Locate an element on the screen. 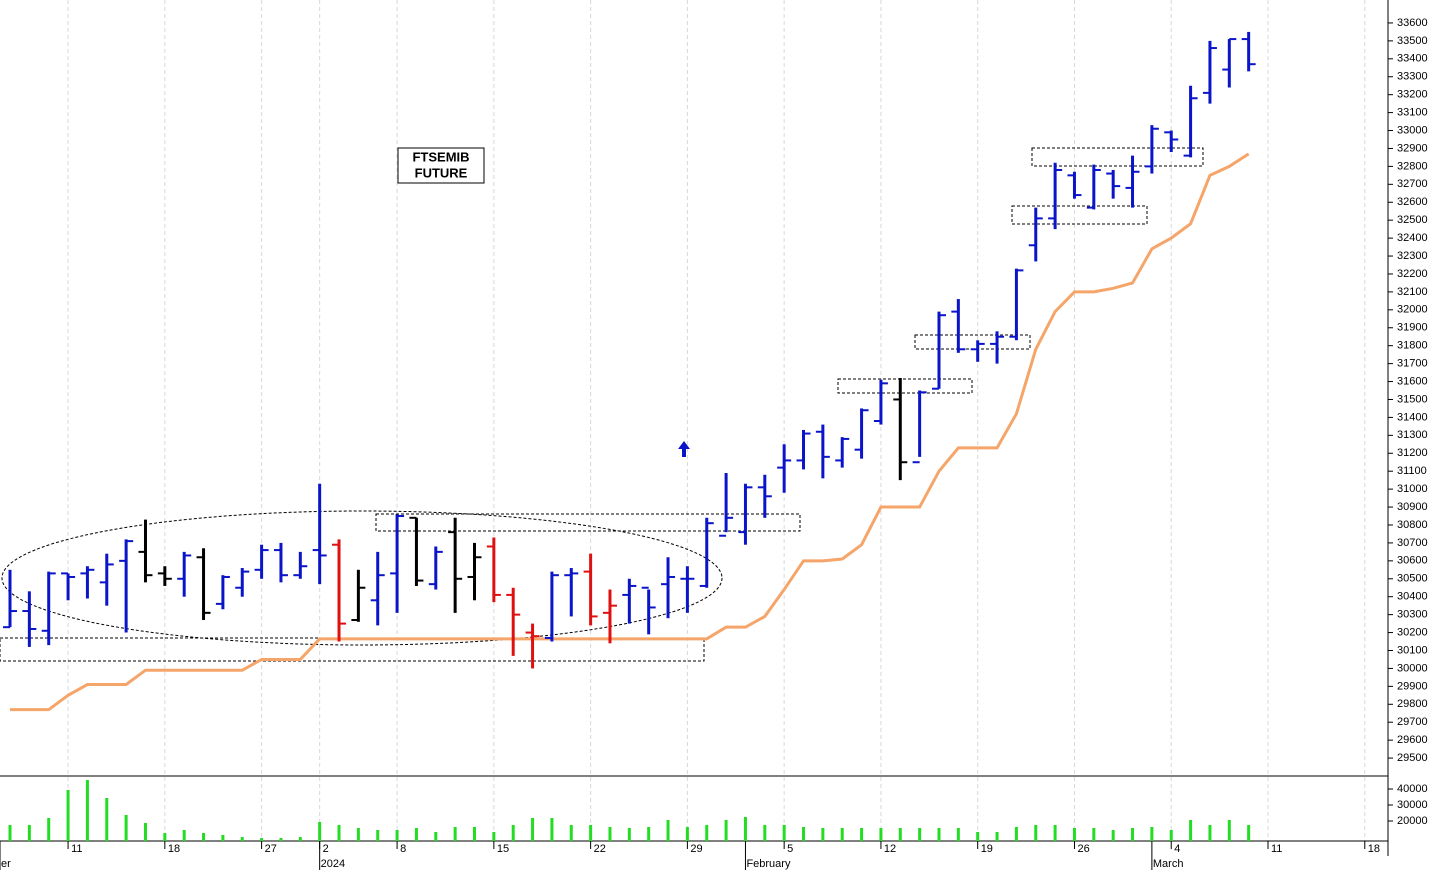 Image resolution: width=1435 pixels, height=870 pixels. y-tick-label: 30400 is located at coordinates (1412, 597).